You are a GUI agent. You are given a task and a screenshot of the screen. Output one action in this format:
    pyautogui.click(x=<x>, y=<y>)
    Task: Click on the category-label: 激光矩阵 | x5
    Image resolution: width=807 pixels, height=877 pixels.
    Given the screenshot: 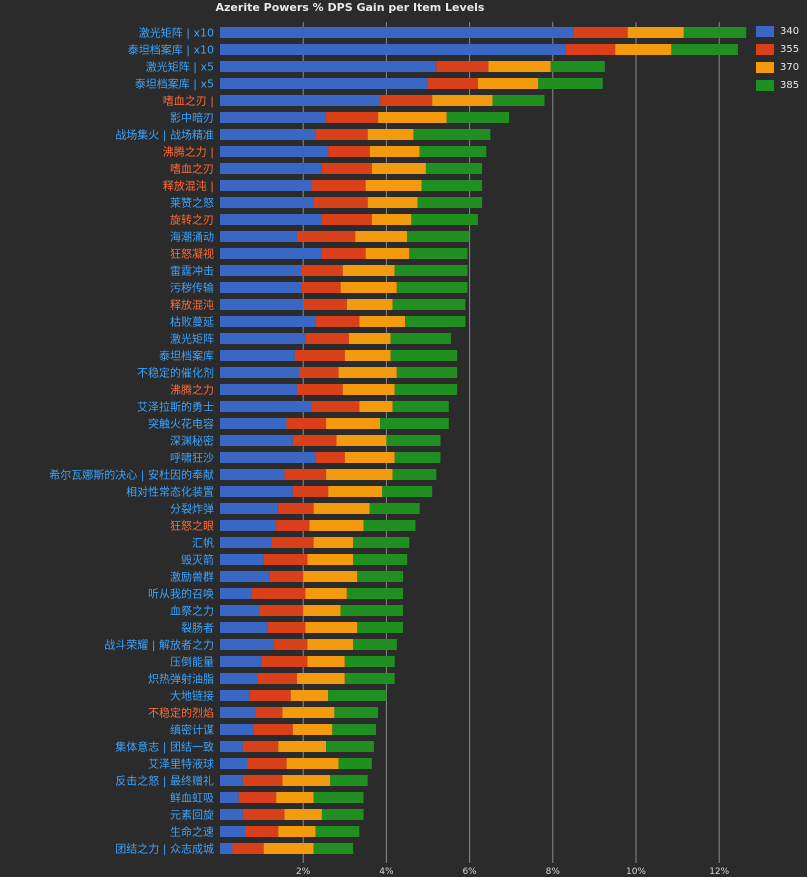 What is the action you would take?
    pyautogui.click(x=180, y=67)
    